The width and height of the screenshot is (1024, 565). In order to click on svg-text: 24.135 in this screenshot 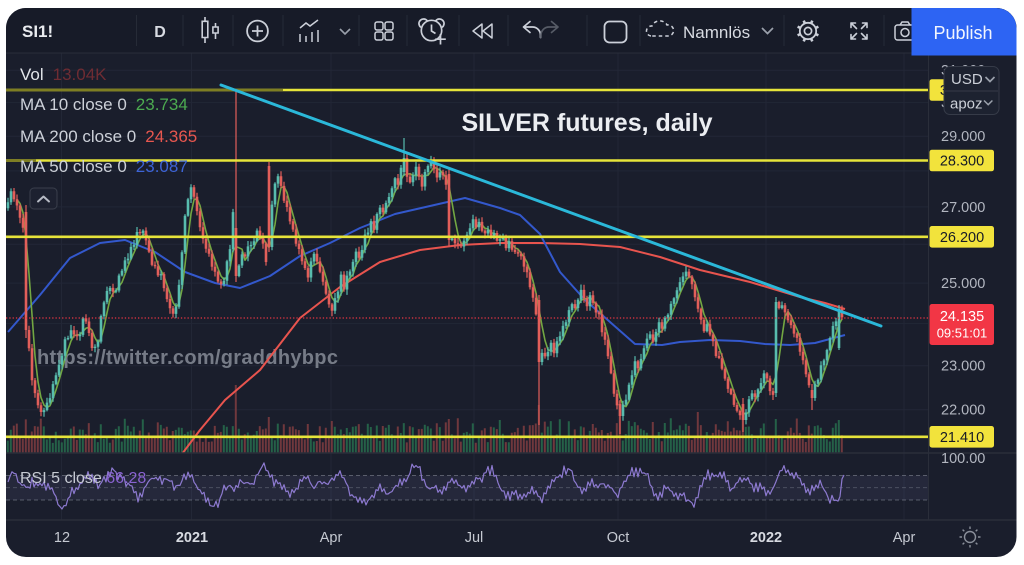, I will do `click(962, 317)`.